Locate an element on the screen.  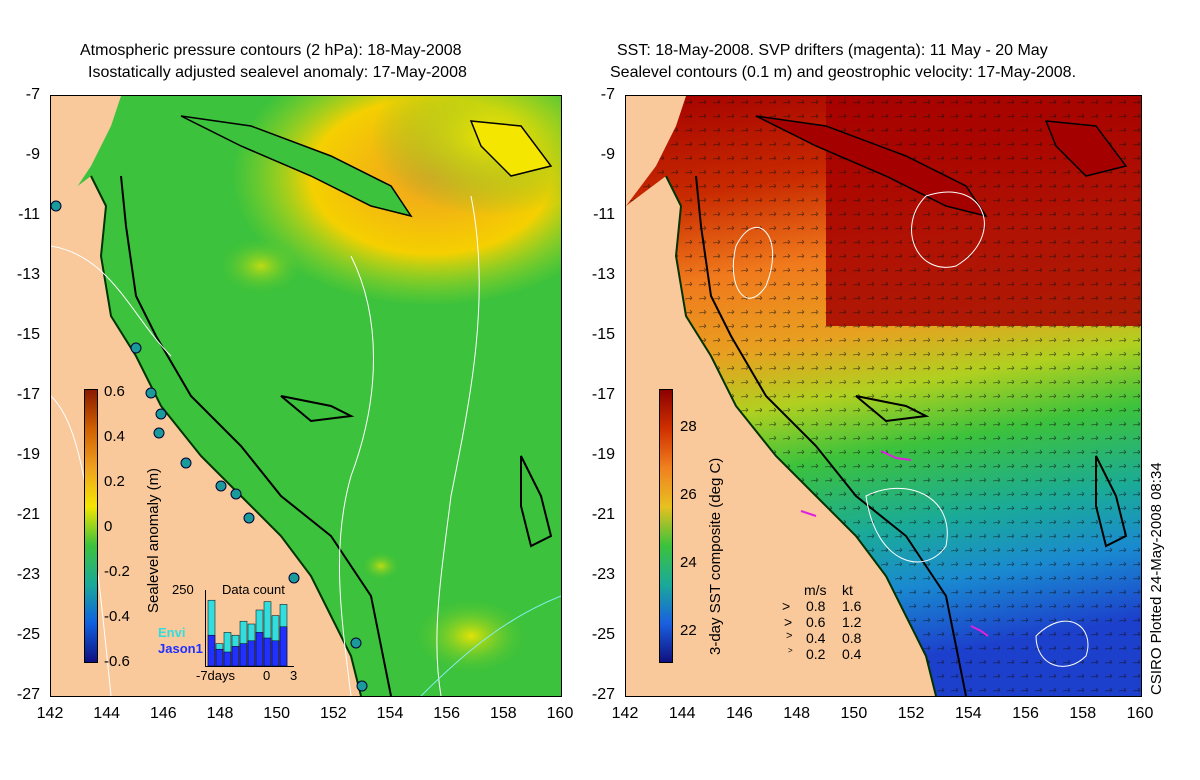
sealevel-tick-5: -0.2 is located at coordinates (117, 571).